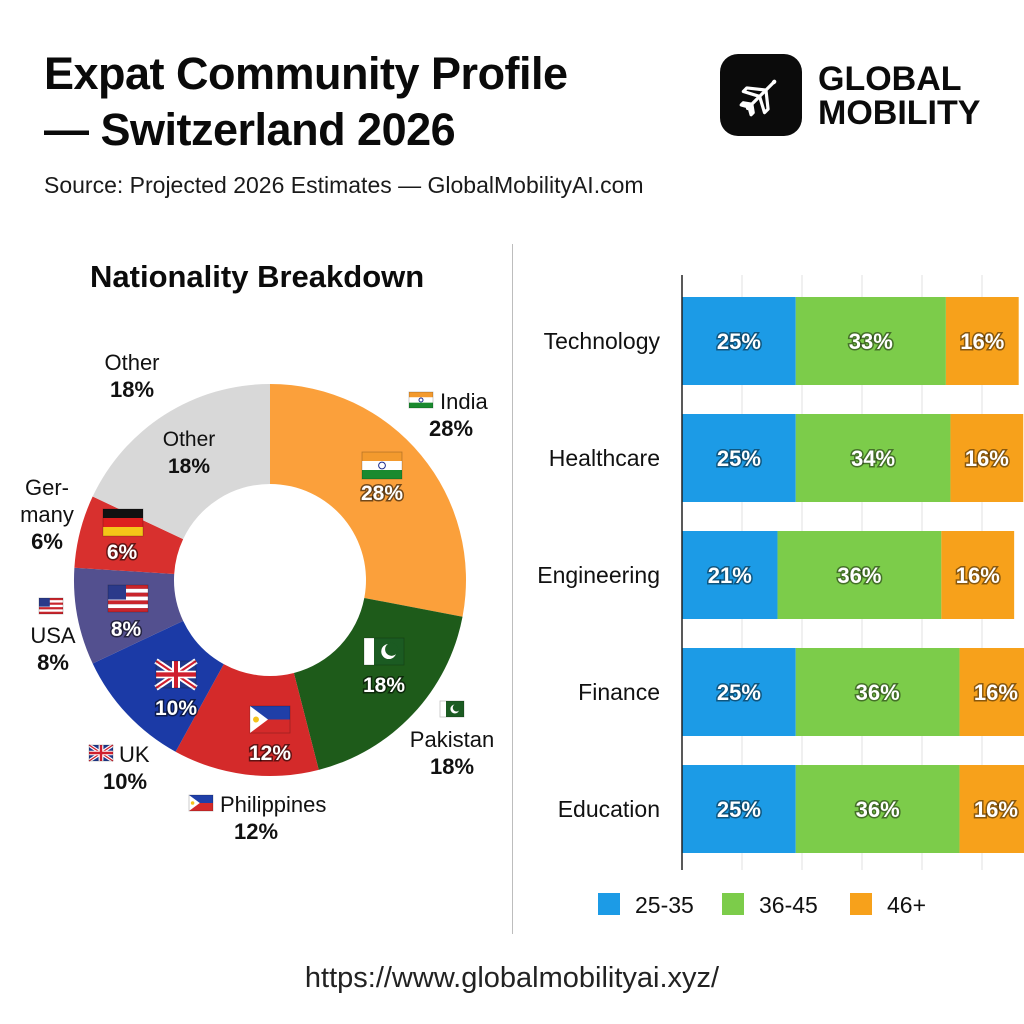 This screenshot has width=1024, height=1024. Describe the element at coordinates (247, 720) in the screenshot. I see `slice-philippines` at that location.